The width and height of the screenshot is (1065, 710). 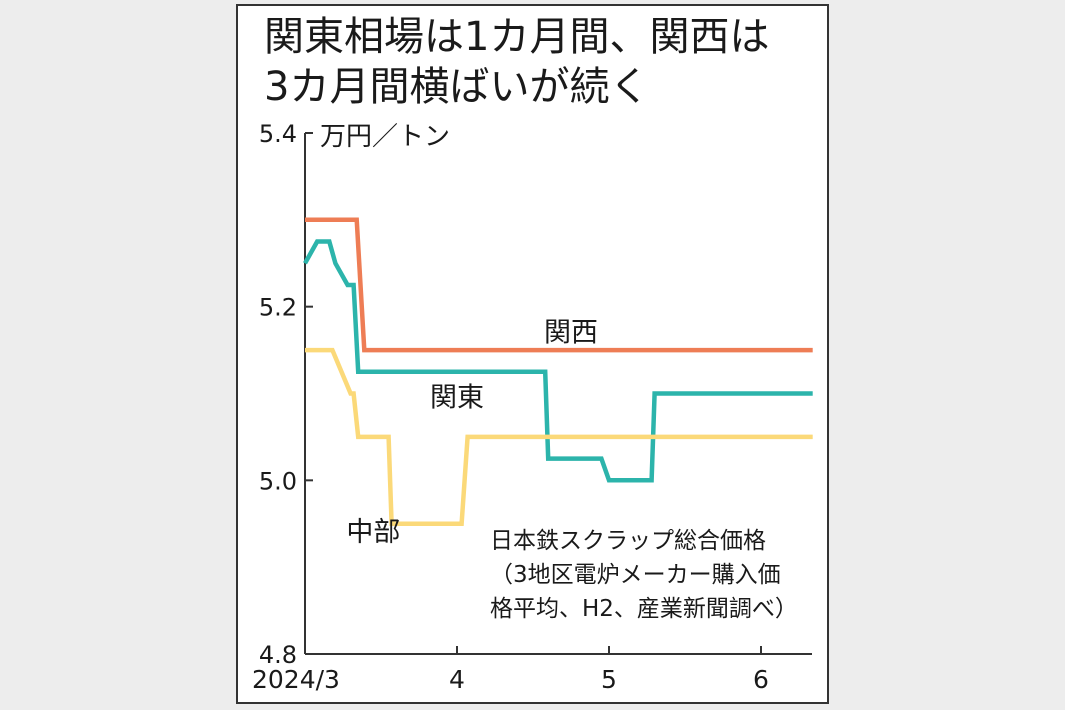 I want to click on y-tick-label: 5.4, so click(x=278, y=134).